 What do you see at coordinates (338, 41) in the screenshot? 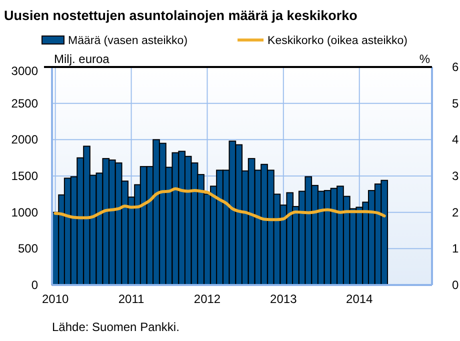
I see `legend-label: Keskikorko (oikea asteikko)` at bounding box center [338, 41].